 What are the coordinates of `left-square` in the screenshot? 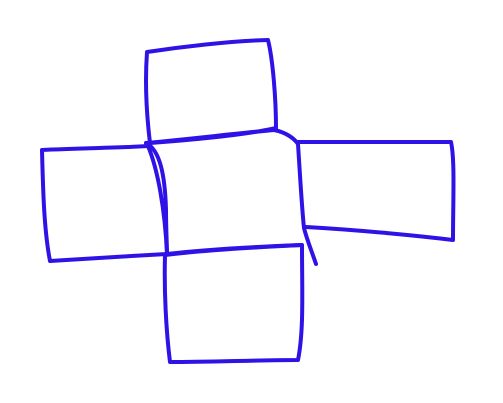 It's located at (104, 203).